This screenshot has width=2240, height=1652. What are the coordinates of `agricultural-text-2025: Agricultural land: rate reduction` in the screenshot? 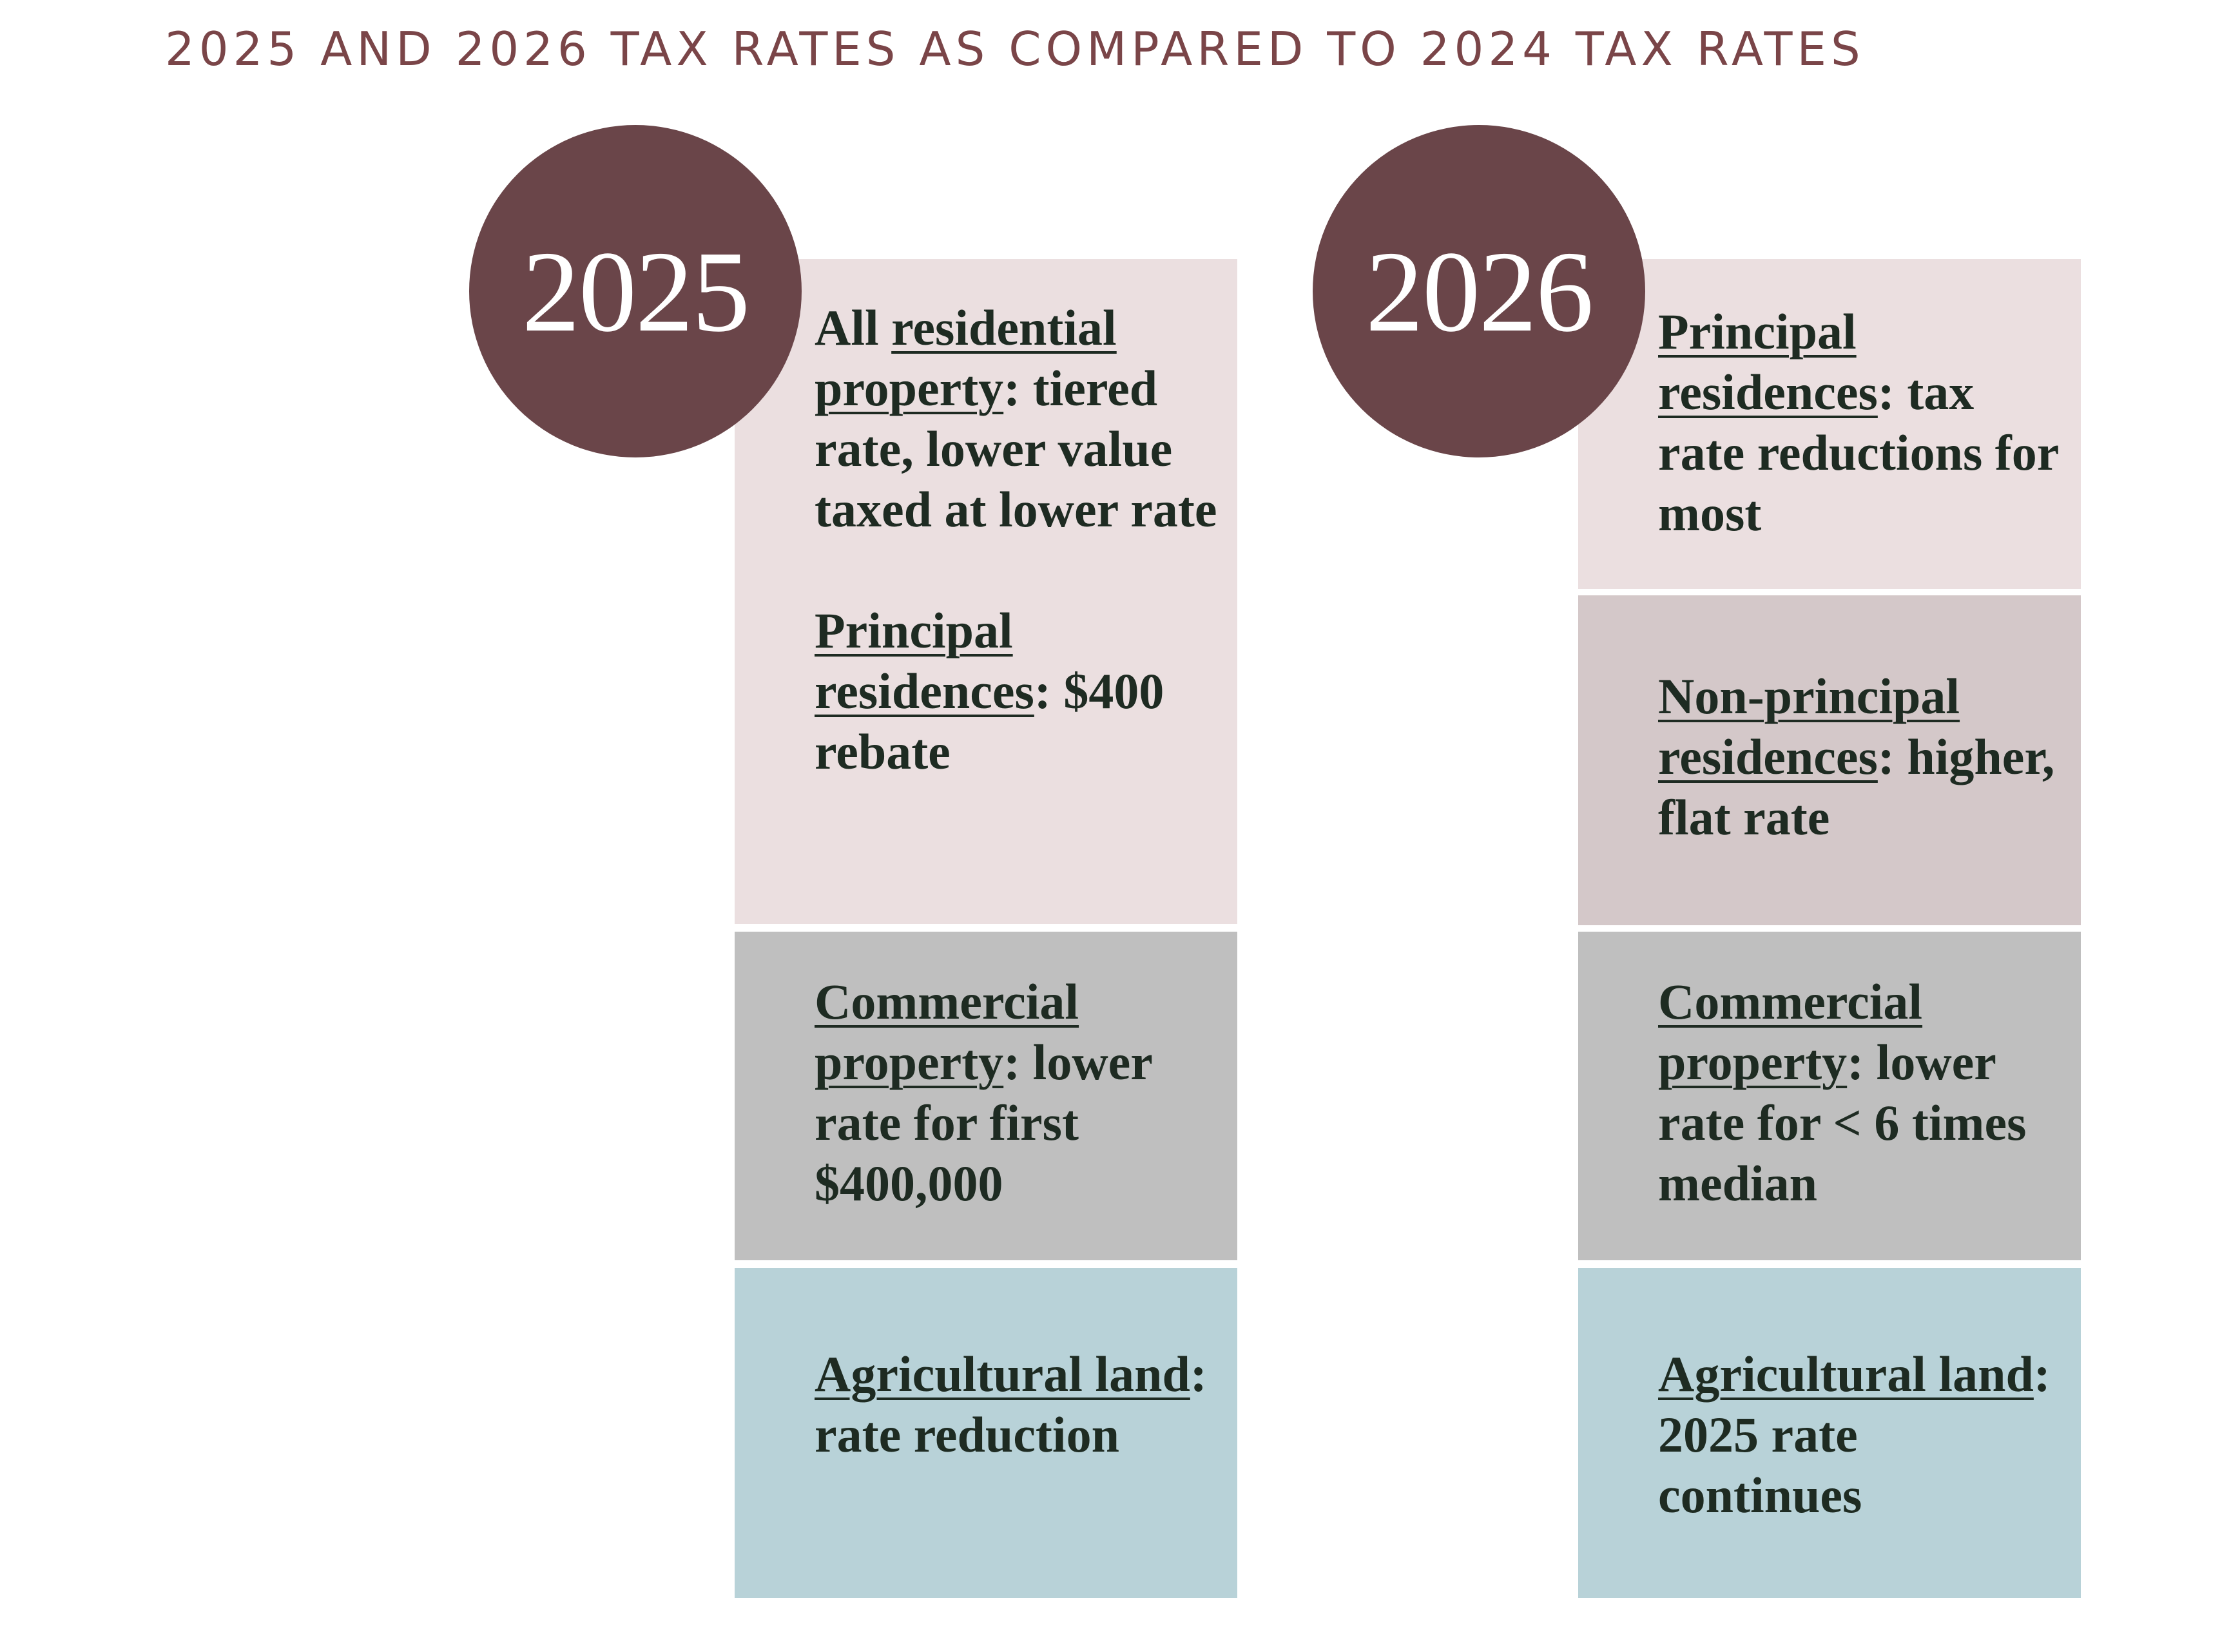 It's located at (1020, 1405).